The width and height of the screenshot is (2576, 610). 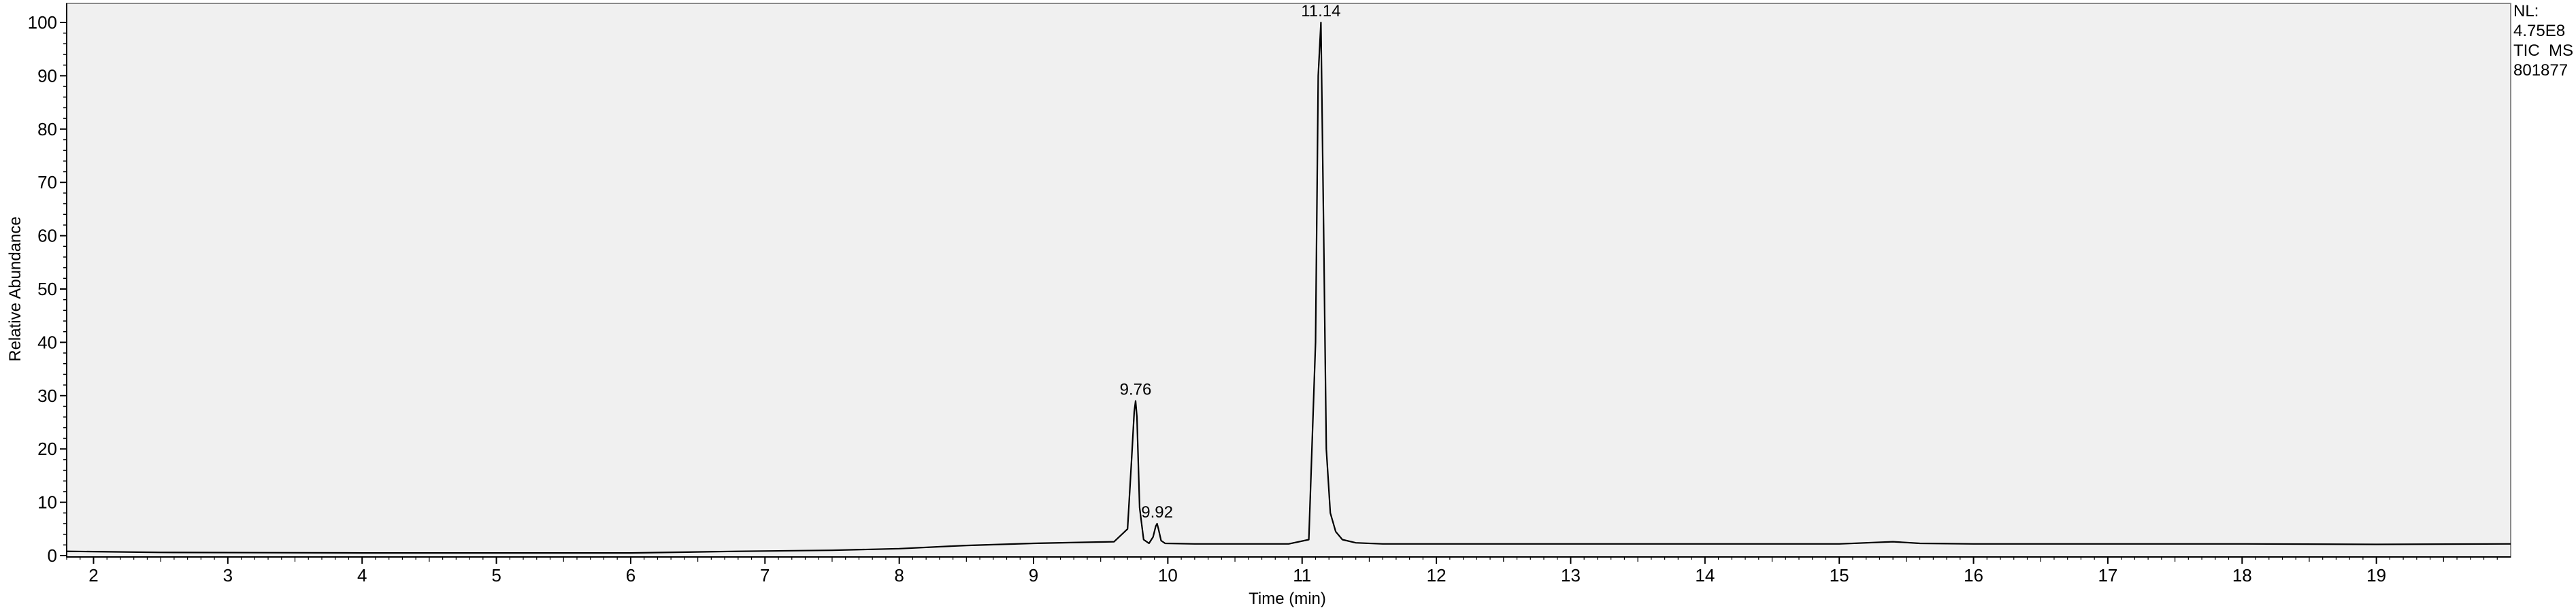 I want to click on x-axis-title: Time (min), so click(x=1288, y=599).